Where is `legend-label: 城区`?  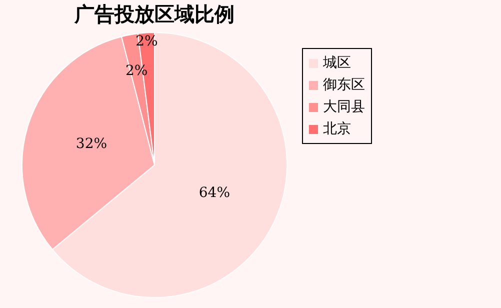
legend-label: 城区 is located at coordinates (337, 63).